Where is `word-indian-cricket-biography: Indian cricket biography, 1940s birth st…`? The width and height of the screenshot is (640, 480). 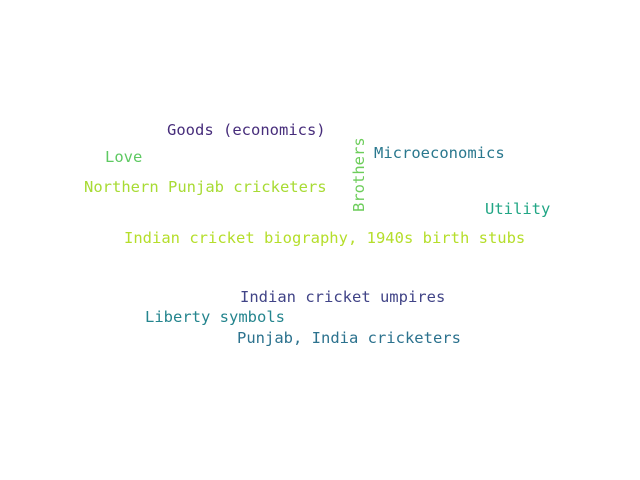 word-indian-cricket-biography: Indian cricket biography, 1940s birth st… is located at coordinates (325, 238).